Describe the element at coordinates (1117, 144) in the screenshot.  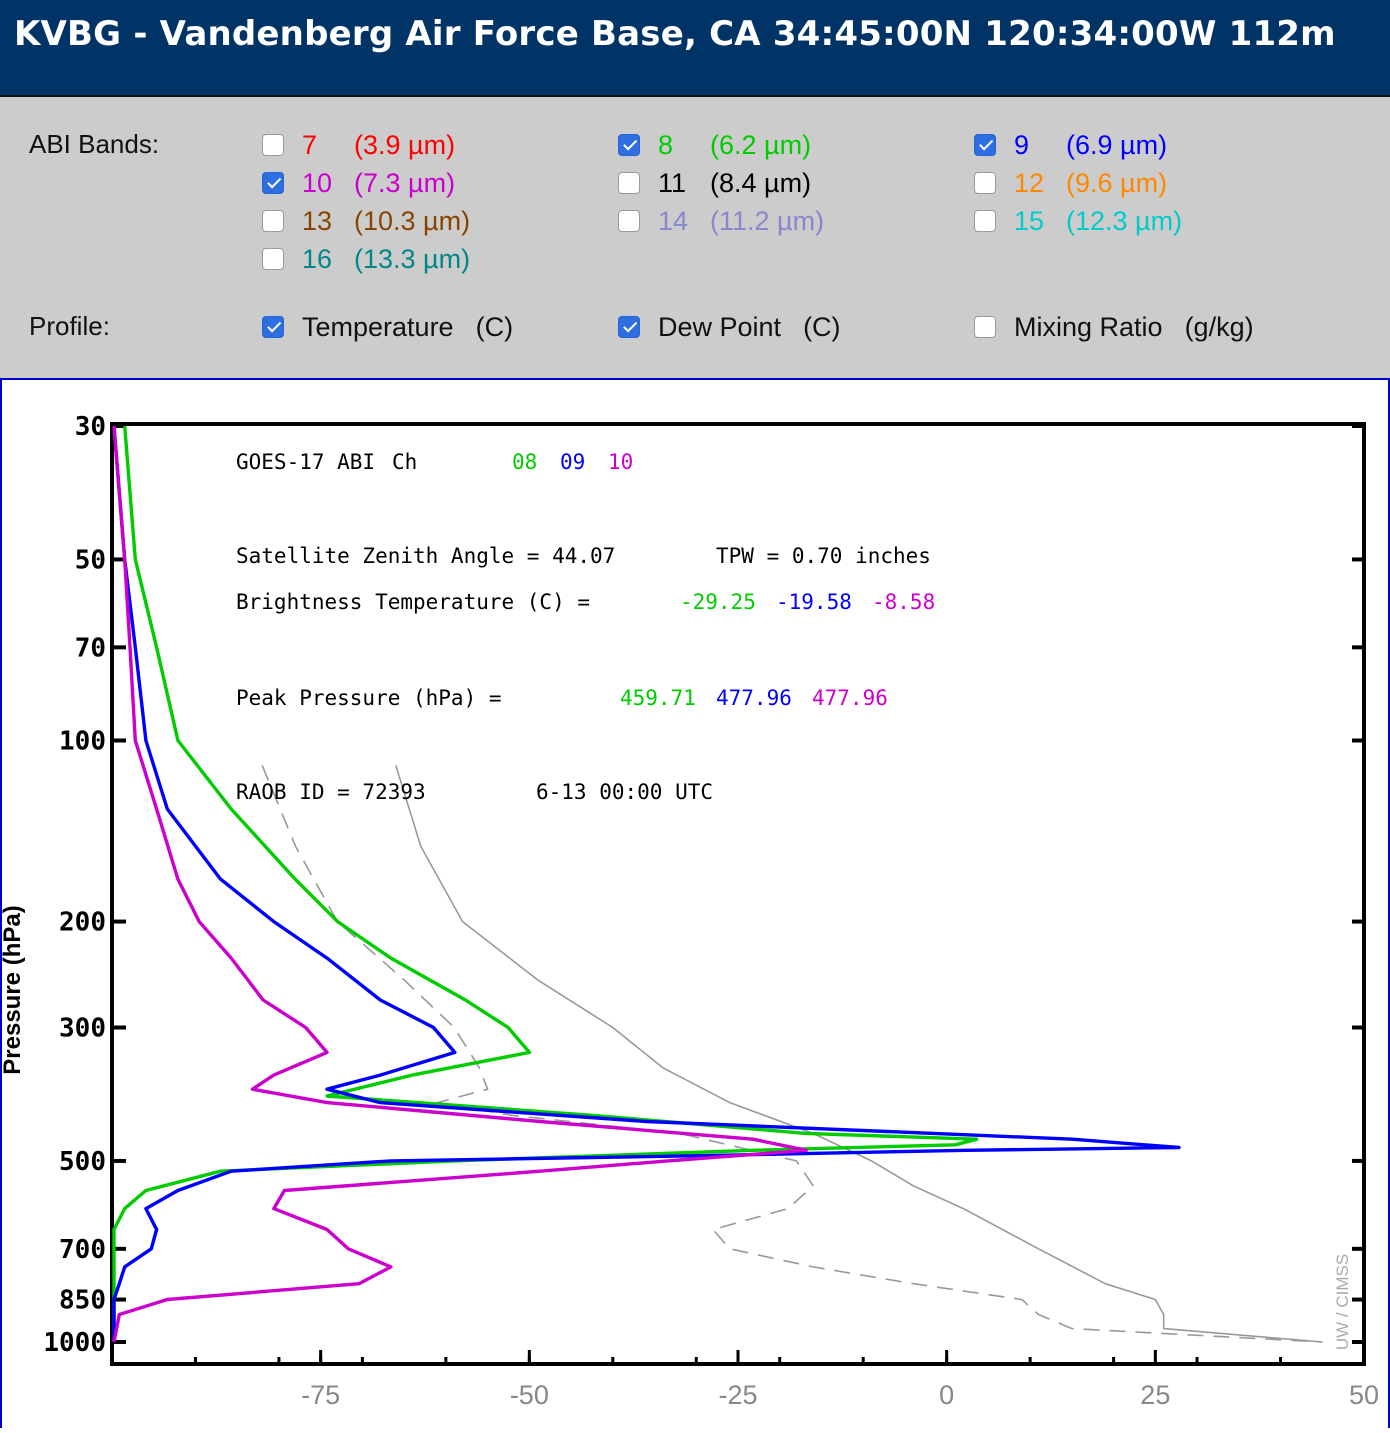
I see `band-wavelength: (6.9 µm)` at that location.